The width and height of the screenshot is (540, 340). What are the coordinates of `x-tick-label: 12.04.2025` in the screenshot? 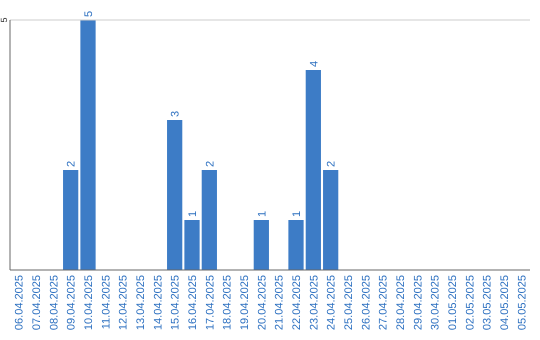 It's located at (124, 302).